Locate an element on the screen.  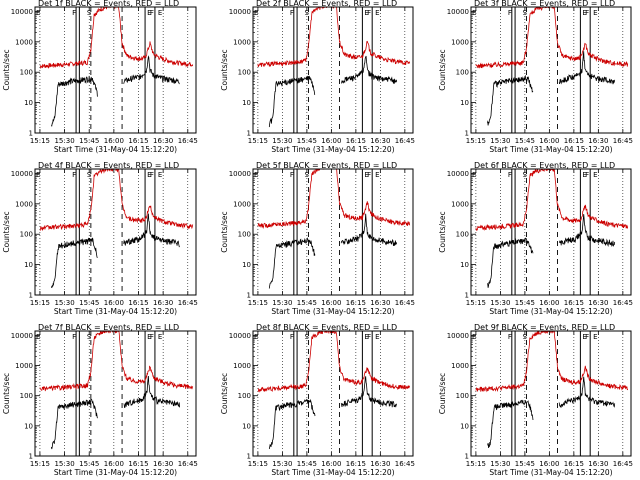
panel-title: Det 2f BLACK = Events, RED = LLD is located at coordinates (326, 4).